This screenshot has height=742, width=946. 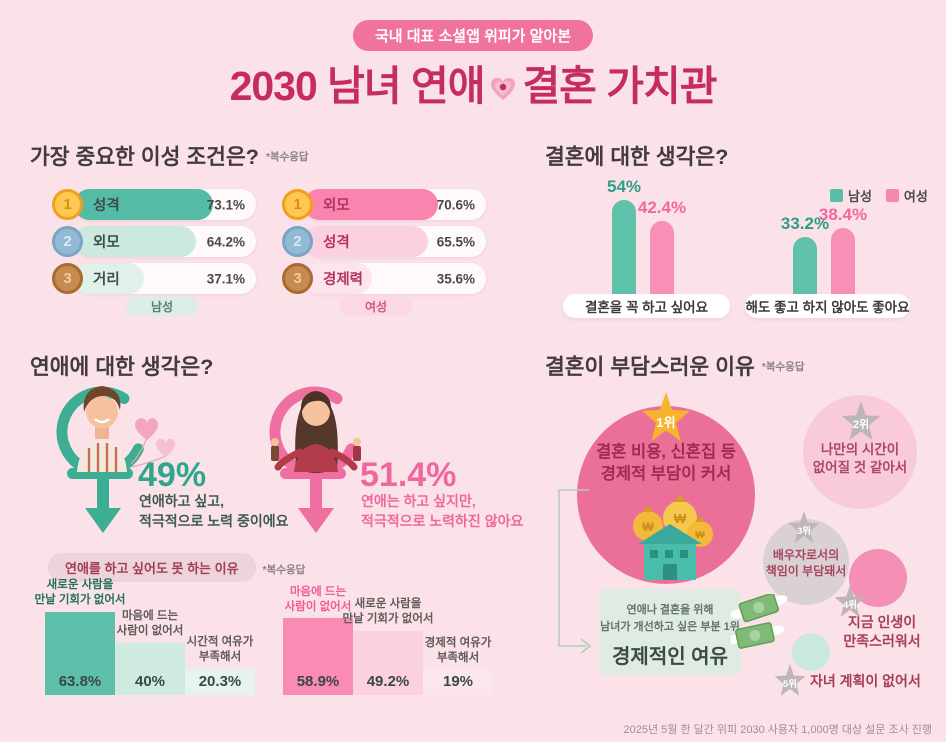 I want to click on condition-row-female-3: 3 경제력 35.6%, so click(x=384, y=278).